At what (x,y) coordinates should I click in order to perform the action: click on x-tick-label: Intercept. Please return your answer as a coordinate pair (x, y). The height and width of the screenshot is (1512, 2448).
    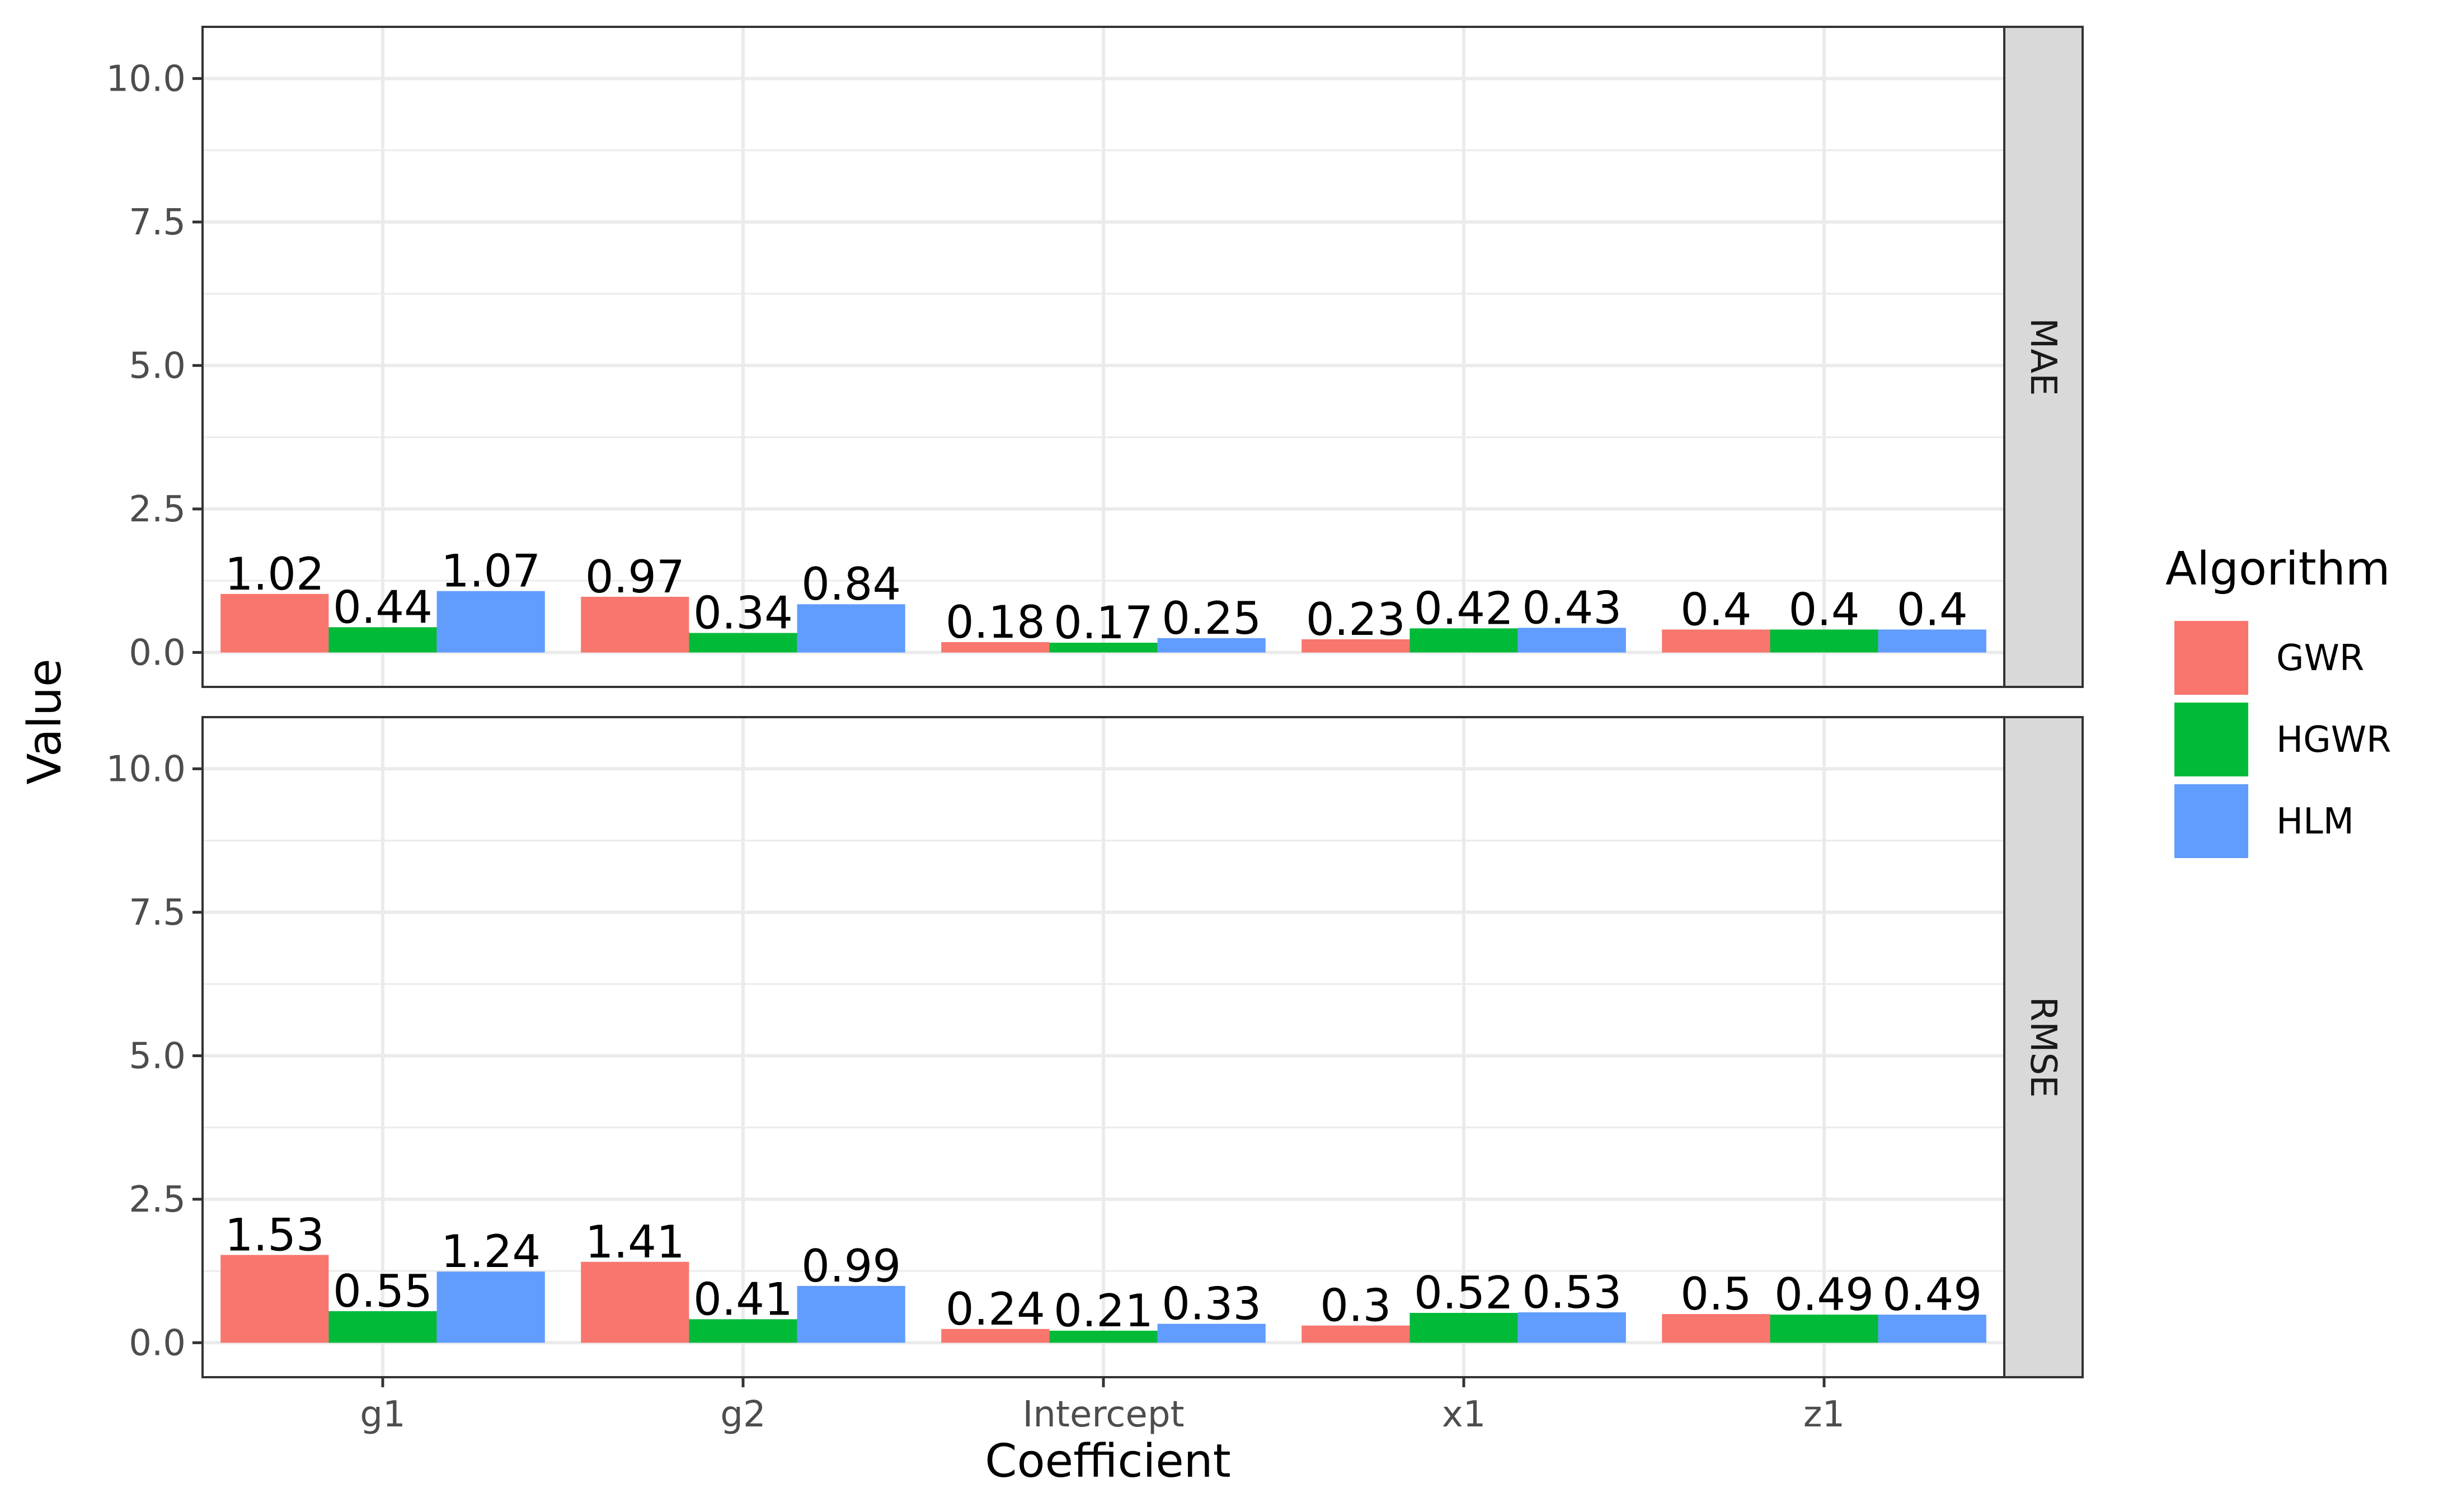
    Looking at the image, I should click on (1103, 1415).